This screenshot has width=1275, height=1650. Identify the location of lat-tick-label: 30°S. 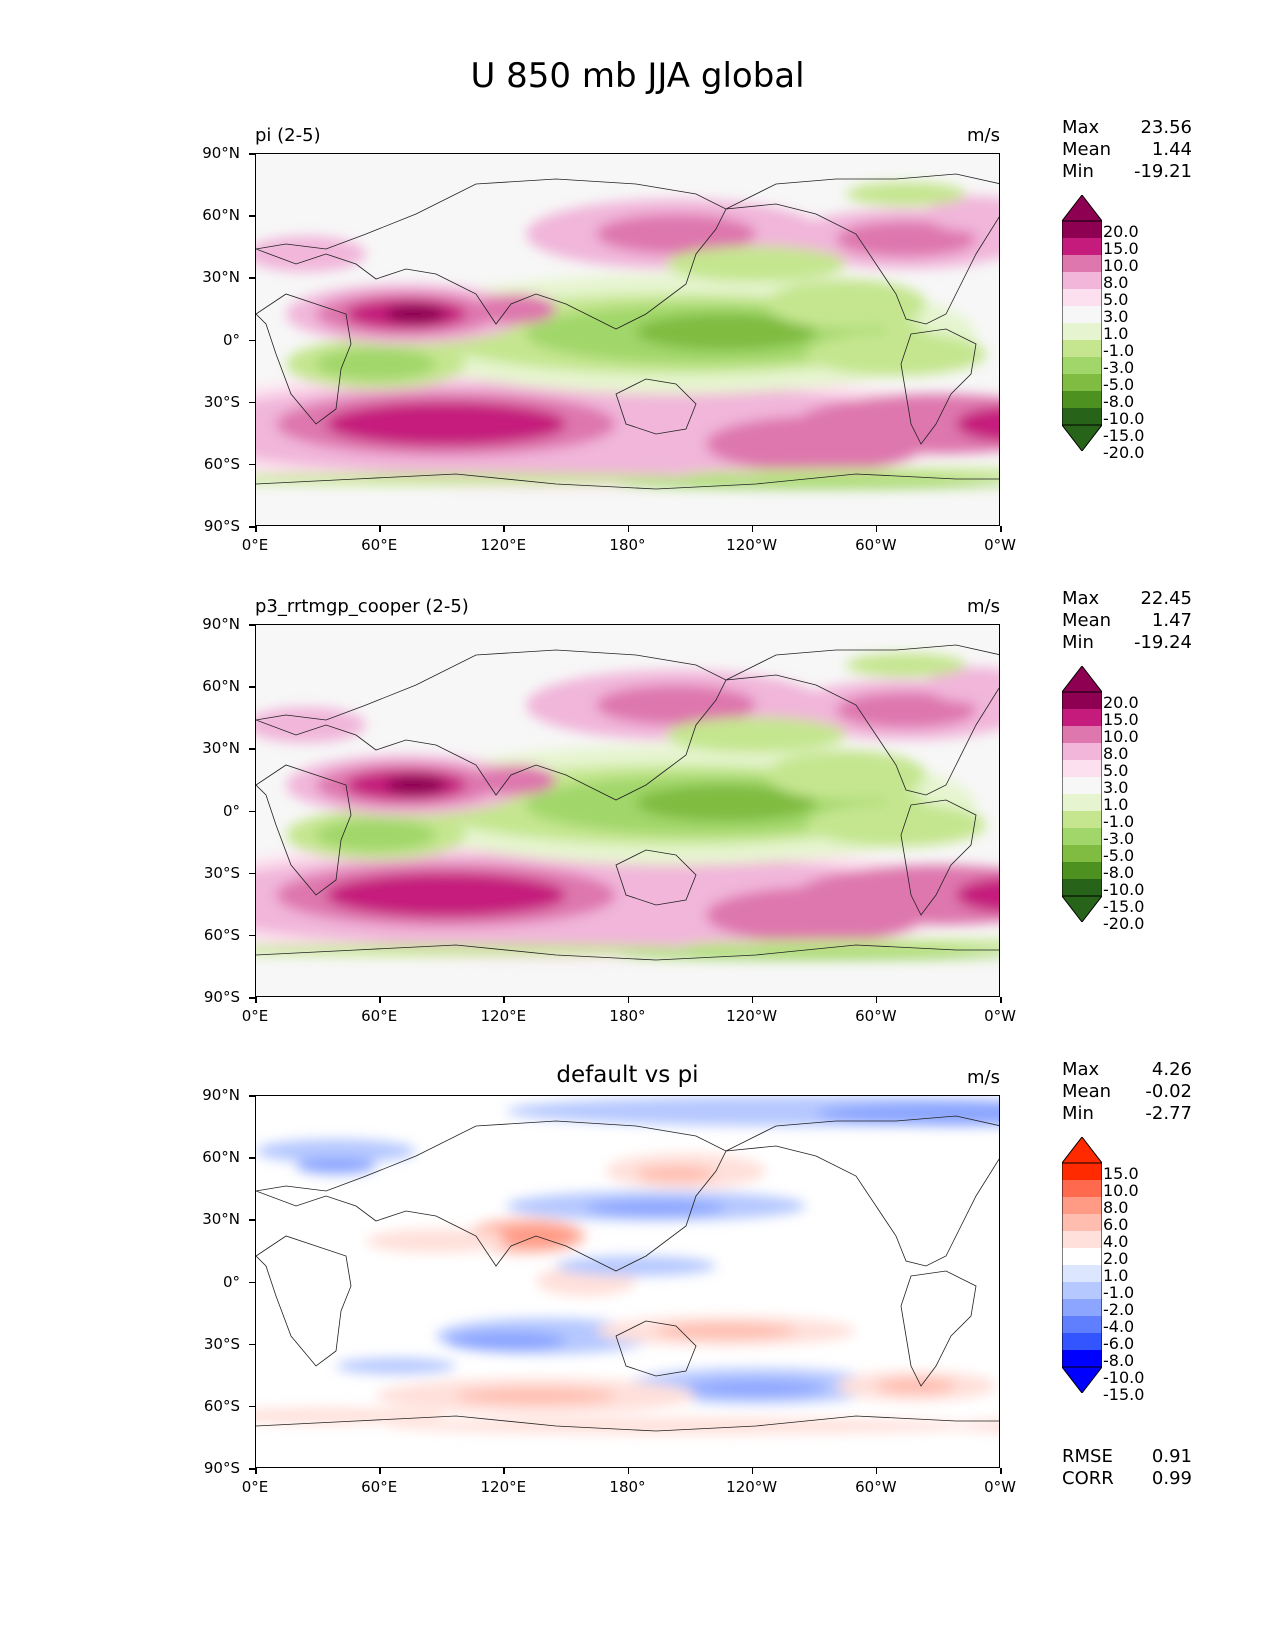
(221, 1343).